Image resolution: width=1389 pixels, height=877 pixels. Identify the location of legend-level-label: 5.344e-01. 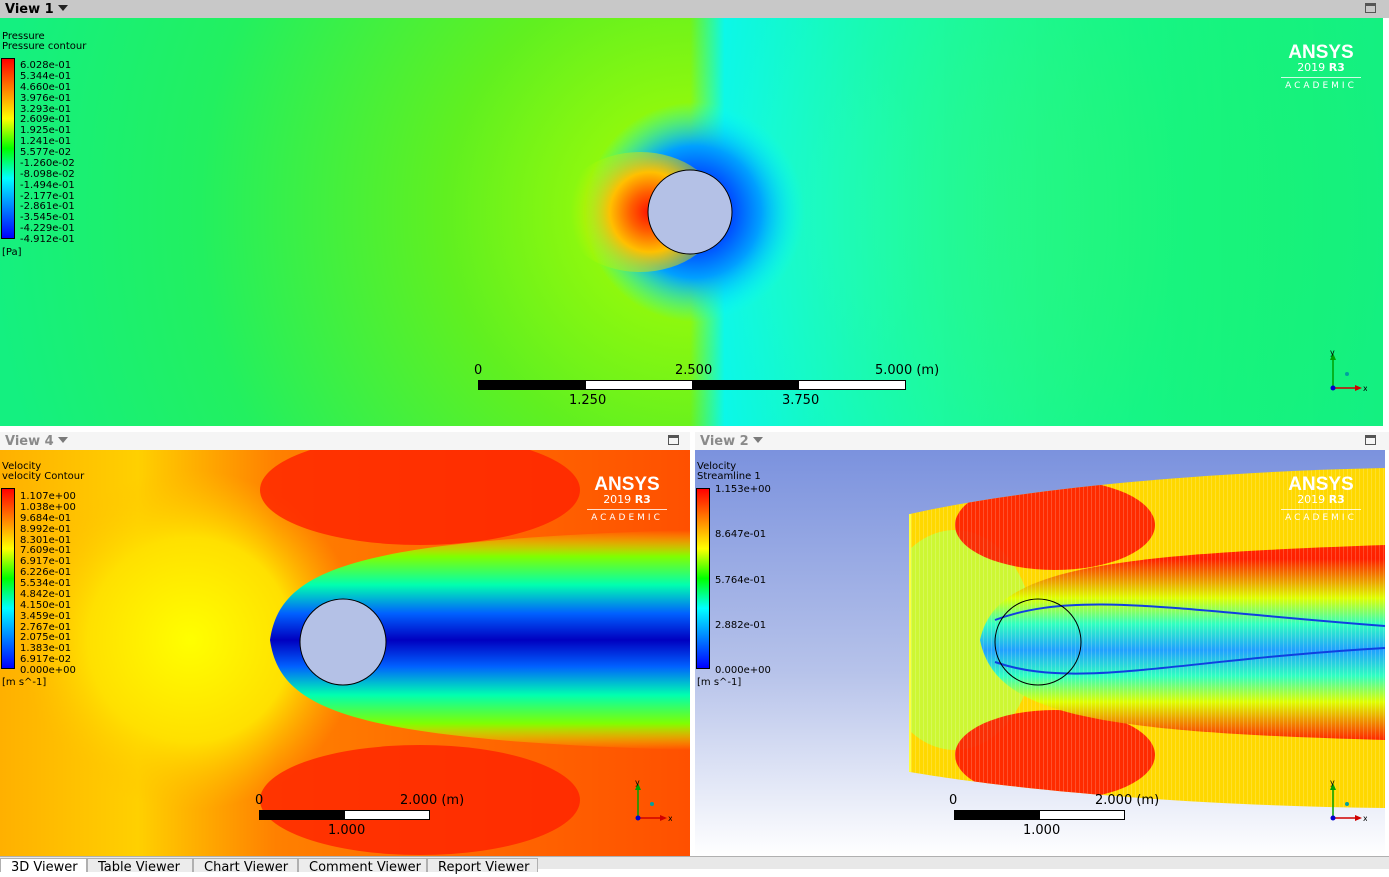
(46, 76).